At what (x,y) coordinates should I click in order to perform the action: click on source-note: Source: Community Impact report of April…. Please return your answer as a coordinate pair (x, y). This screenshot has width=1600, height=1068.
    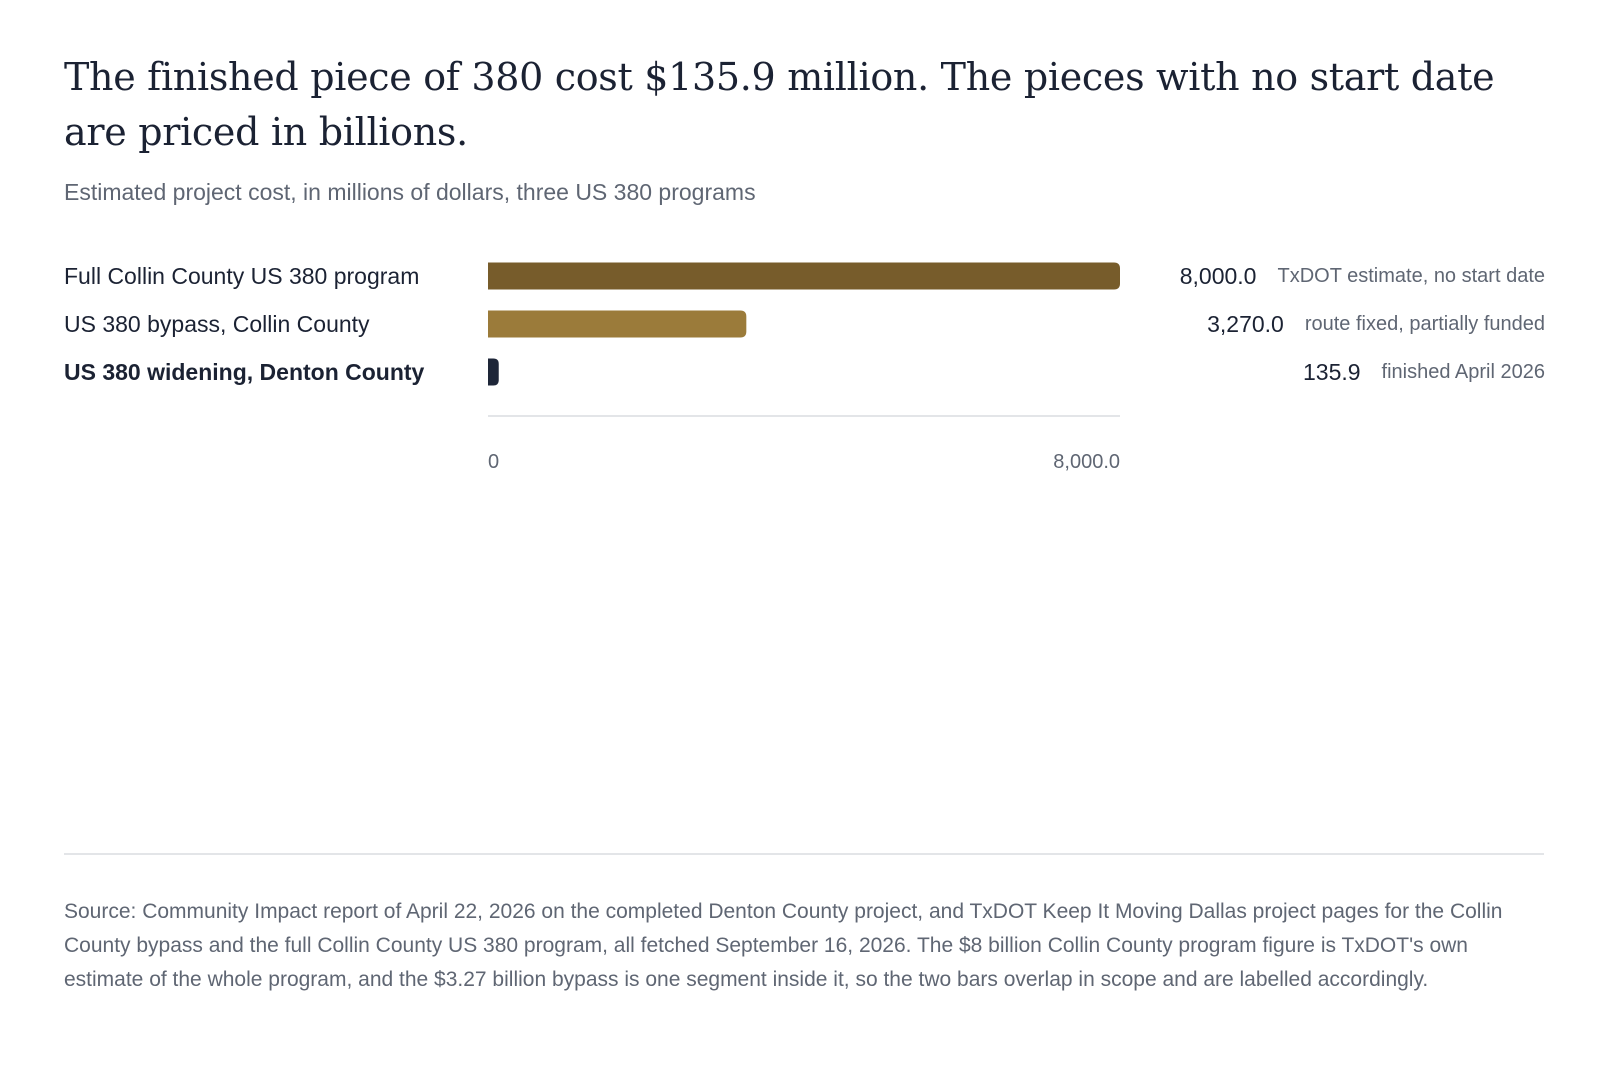
    Looking at the image, I should click on (783, 945).